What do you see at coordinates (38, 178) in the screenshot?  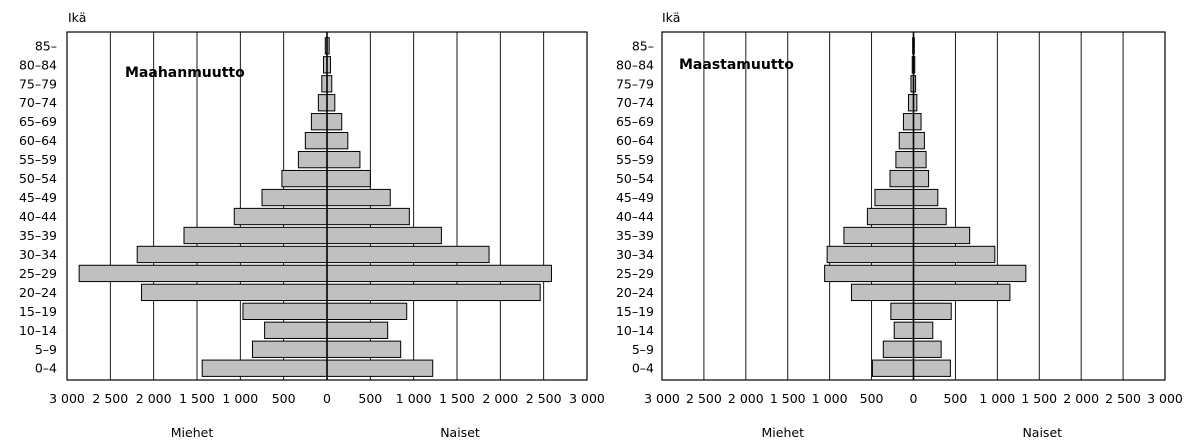 I see `age-tick-label: 50–54` at bounding box center [38, 178].